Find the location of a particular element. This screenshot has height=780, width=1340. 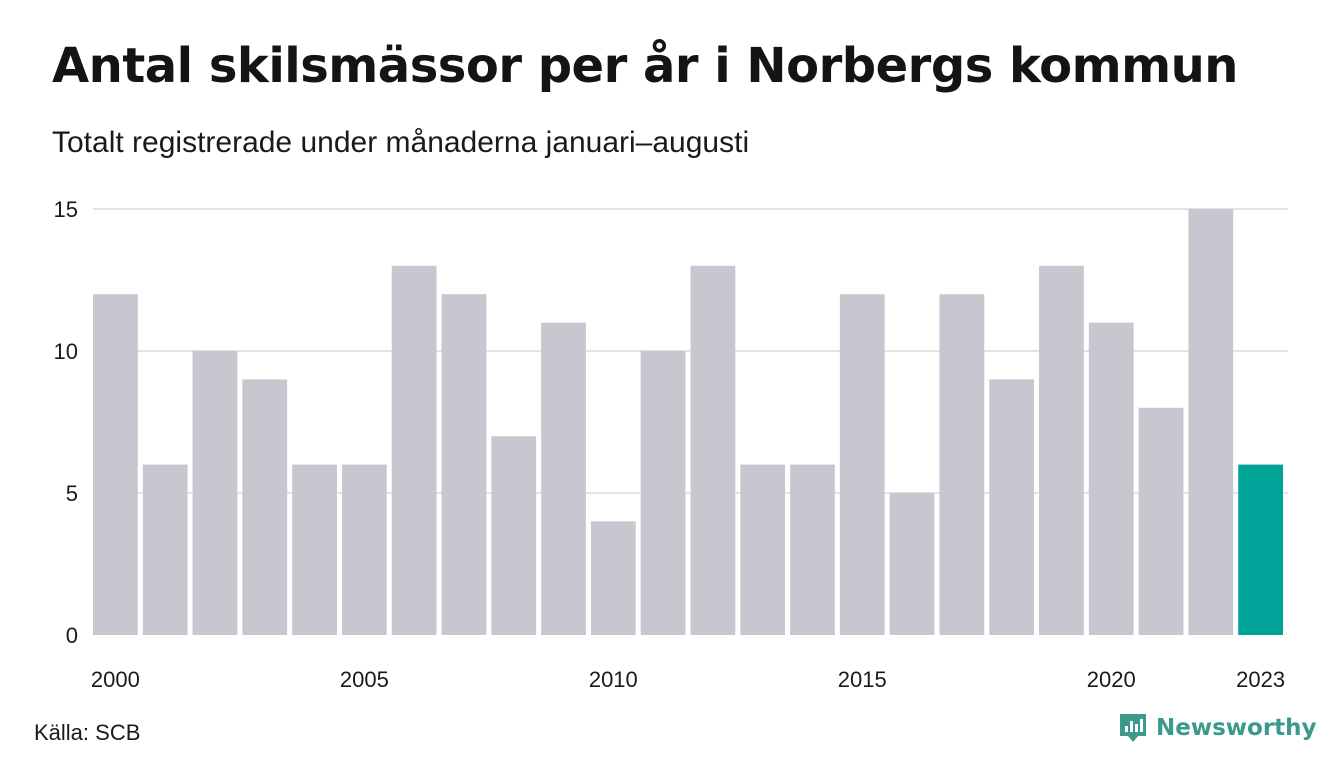

bar-2015 is located at coordinates (862, 464).